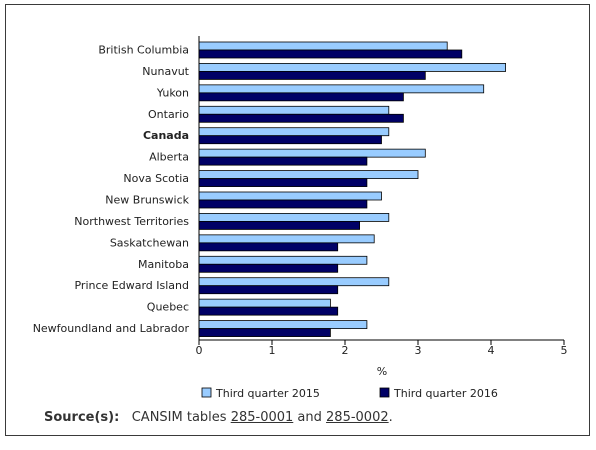  I want to click on source-label: Source(s):, so click(82, 417).